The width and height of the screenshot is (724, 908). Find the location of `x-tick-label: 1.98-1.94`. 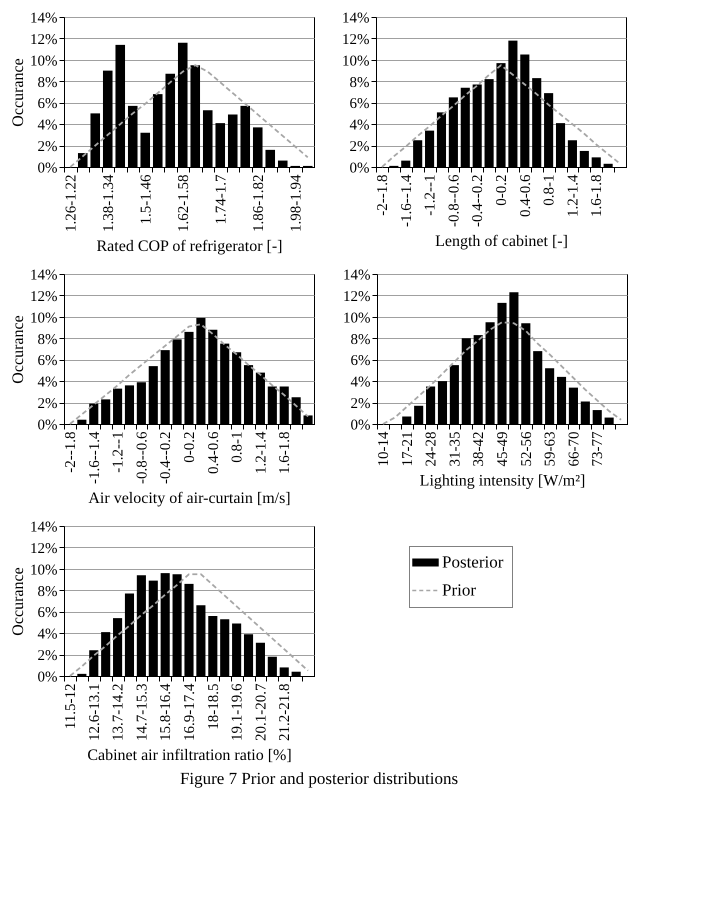

x-tick-label: 1.98-1.94 is located at coordinates (296, 203).